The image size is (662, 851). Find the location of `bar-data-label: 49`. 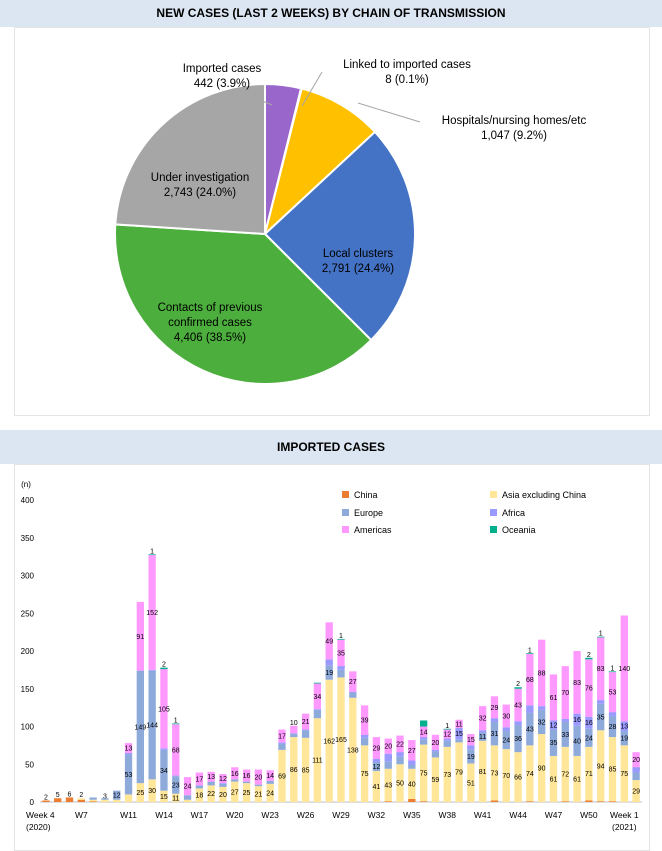

bar-data-label: 49 is located at coordinates (329, 641).